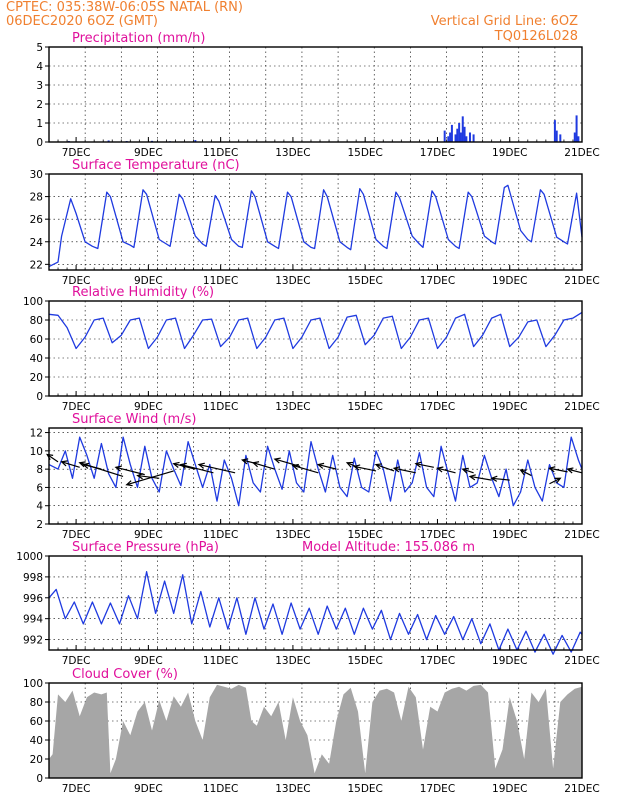 The image size is (618, 800). What do you see at coordinates (76, 789) in the screenshot?
I see `cloud-cover-xtick-label: 7DEC` at bounding box center [76, 789].